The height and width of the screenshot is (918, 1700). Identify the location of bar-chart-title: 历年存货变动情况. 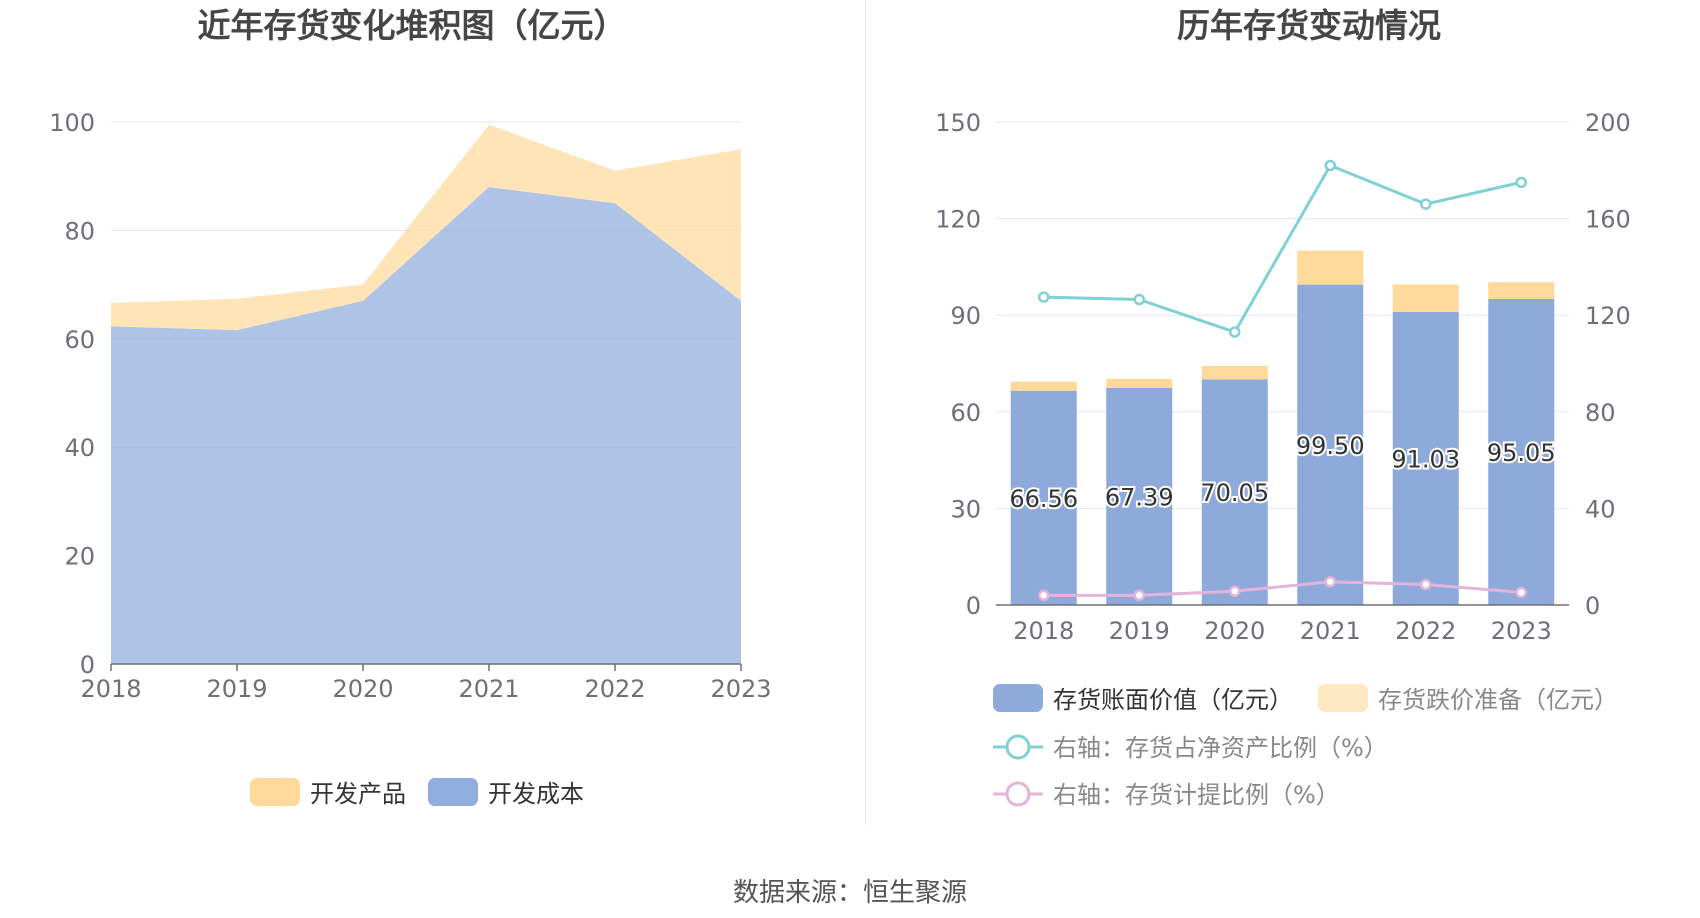
(1309, 25).